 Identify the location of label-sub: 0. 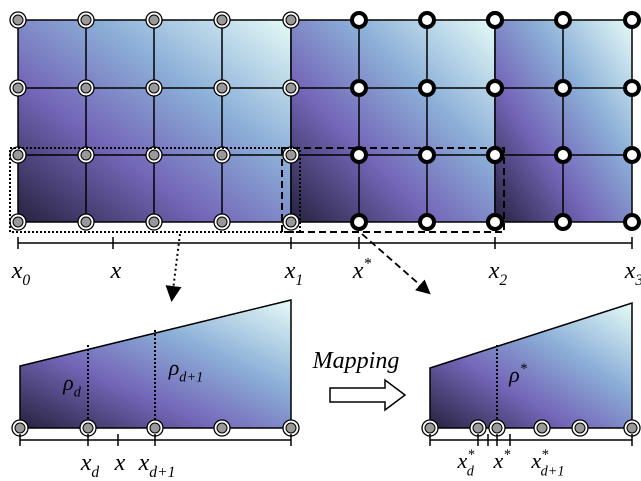
(26, 280).